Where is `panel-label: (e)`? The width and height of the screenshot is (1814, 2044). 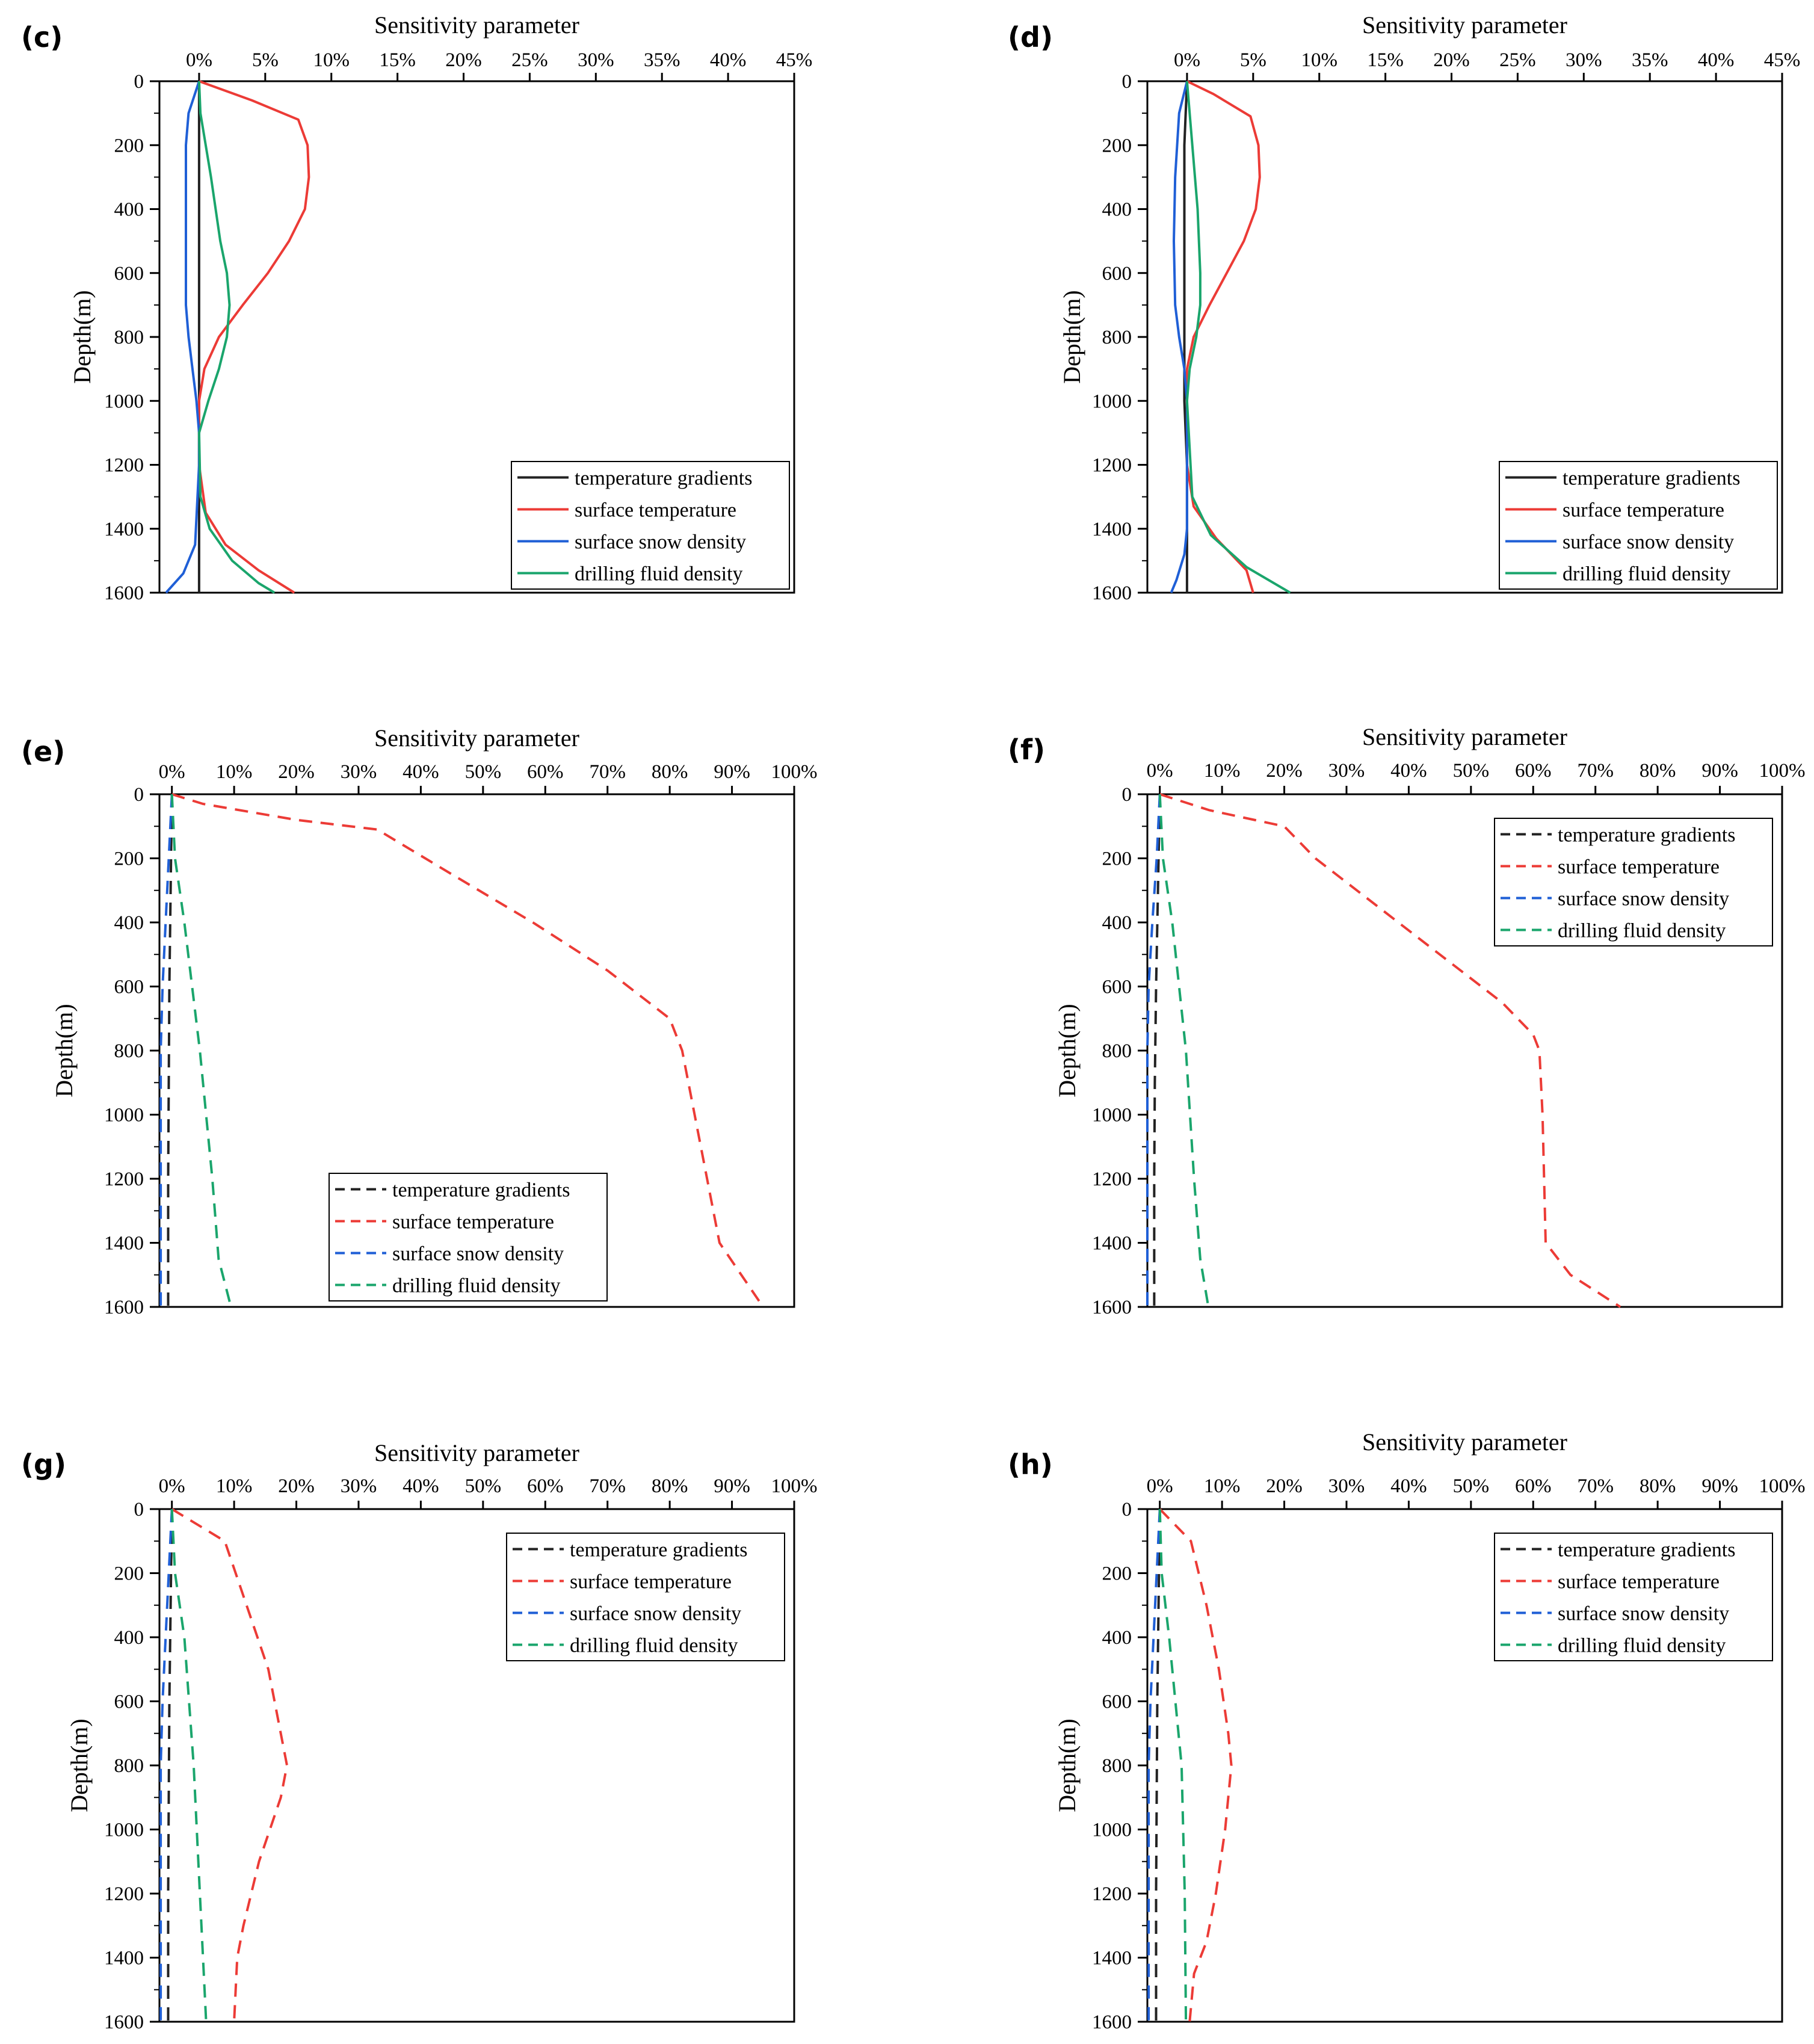 panel-label: (e) is located at coordinates (43, 752).